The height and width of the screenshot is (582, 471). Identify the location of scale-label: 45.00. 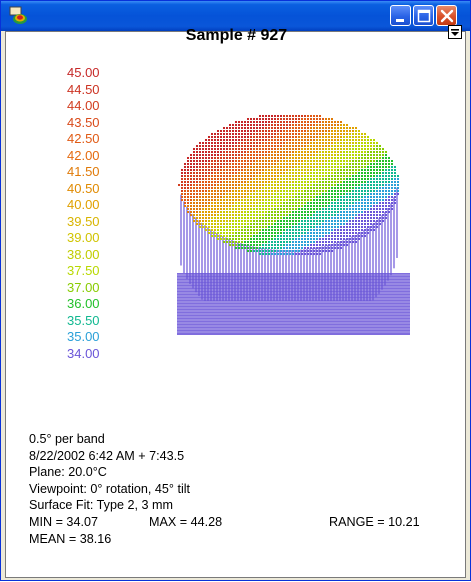
(83, 72).